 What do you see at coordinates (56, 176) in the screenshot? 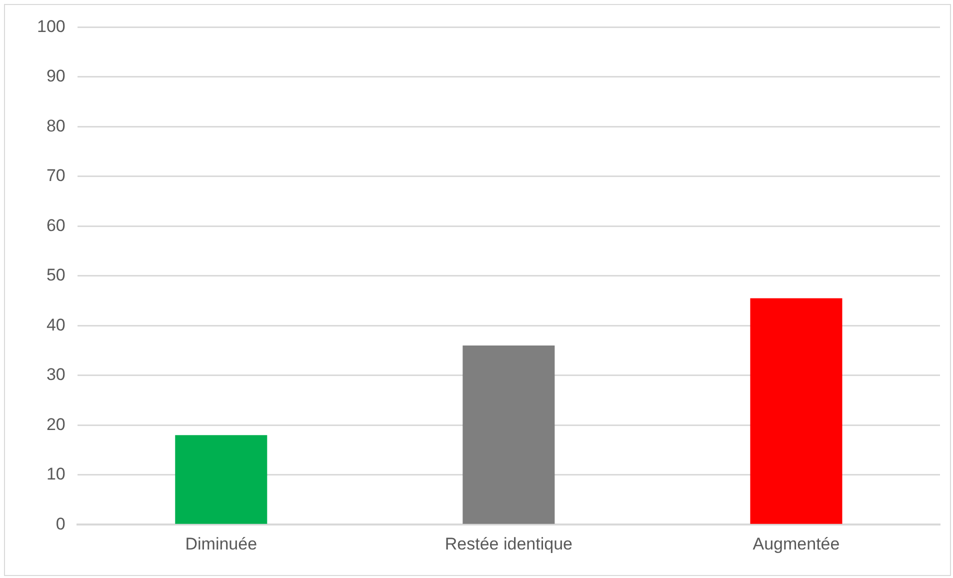
I see `y-tick-label: 70` at bounding box center [56, 176].